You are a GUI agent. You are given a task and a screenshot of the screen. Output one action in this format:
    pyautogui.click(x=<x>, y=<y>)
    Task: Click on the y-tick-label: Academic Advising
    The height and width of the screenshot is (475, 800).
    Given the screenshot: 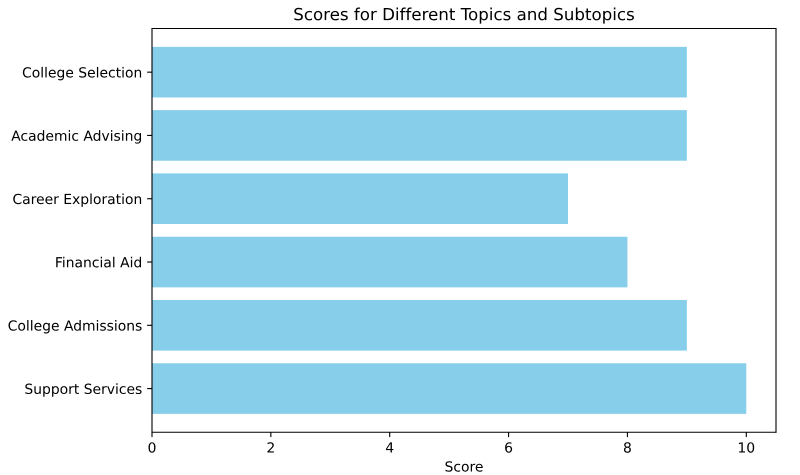 What is the action you would take?
    pyautogui.click(x=76, y=137)
    